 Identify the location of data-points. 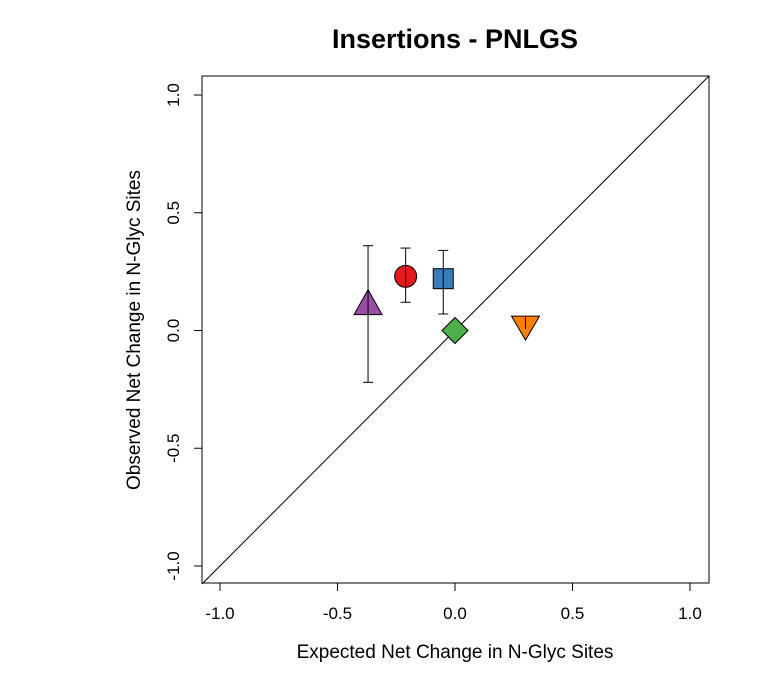
(447, 314).